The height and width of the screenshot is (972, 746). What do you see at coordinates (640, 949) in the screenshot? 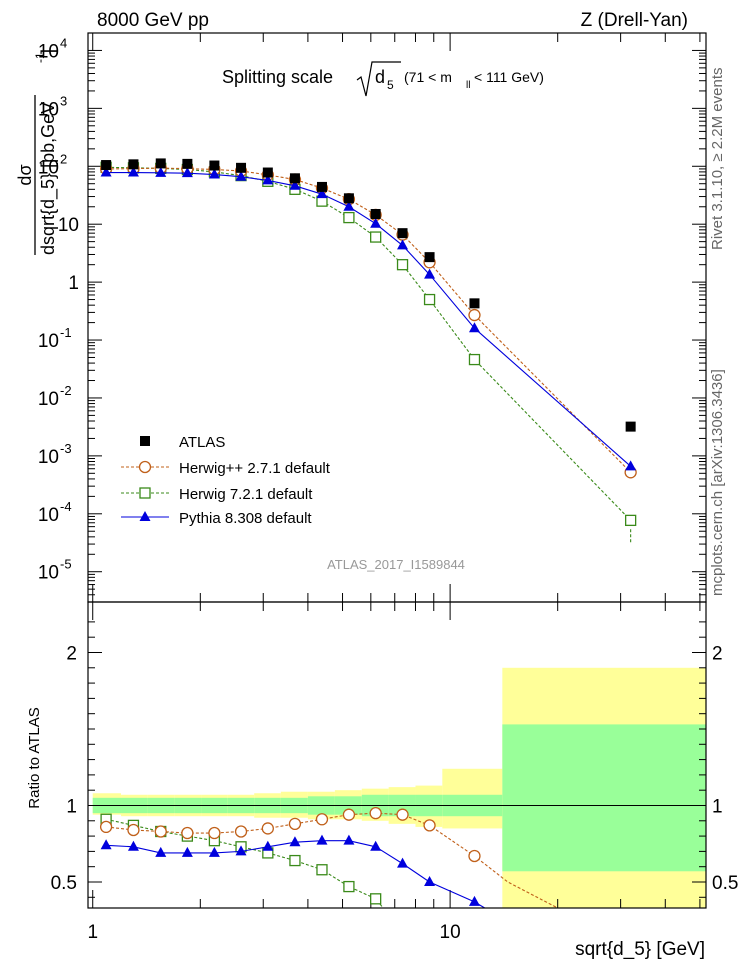
I see `x-axis-label: sqrt{d_5} [GeV]` at bounding box center [640, 949].